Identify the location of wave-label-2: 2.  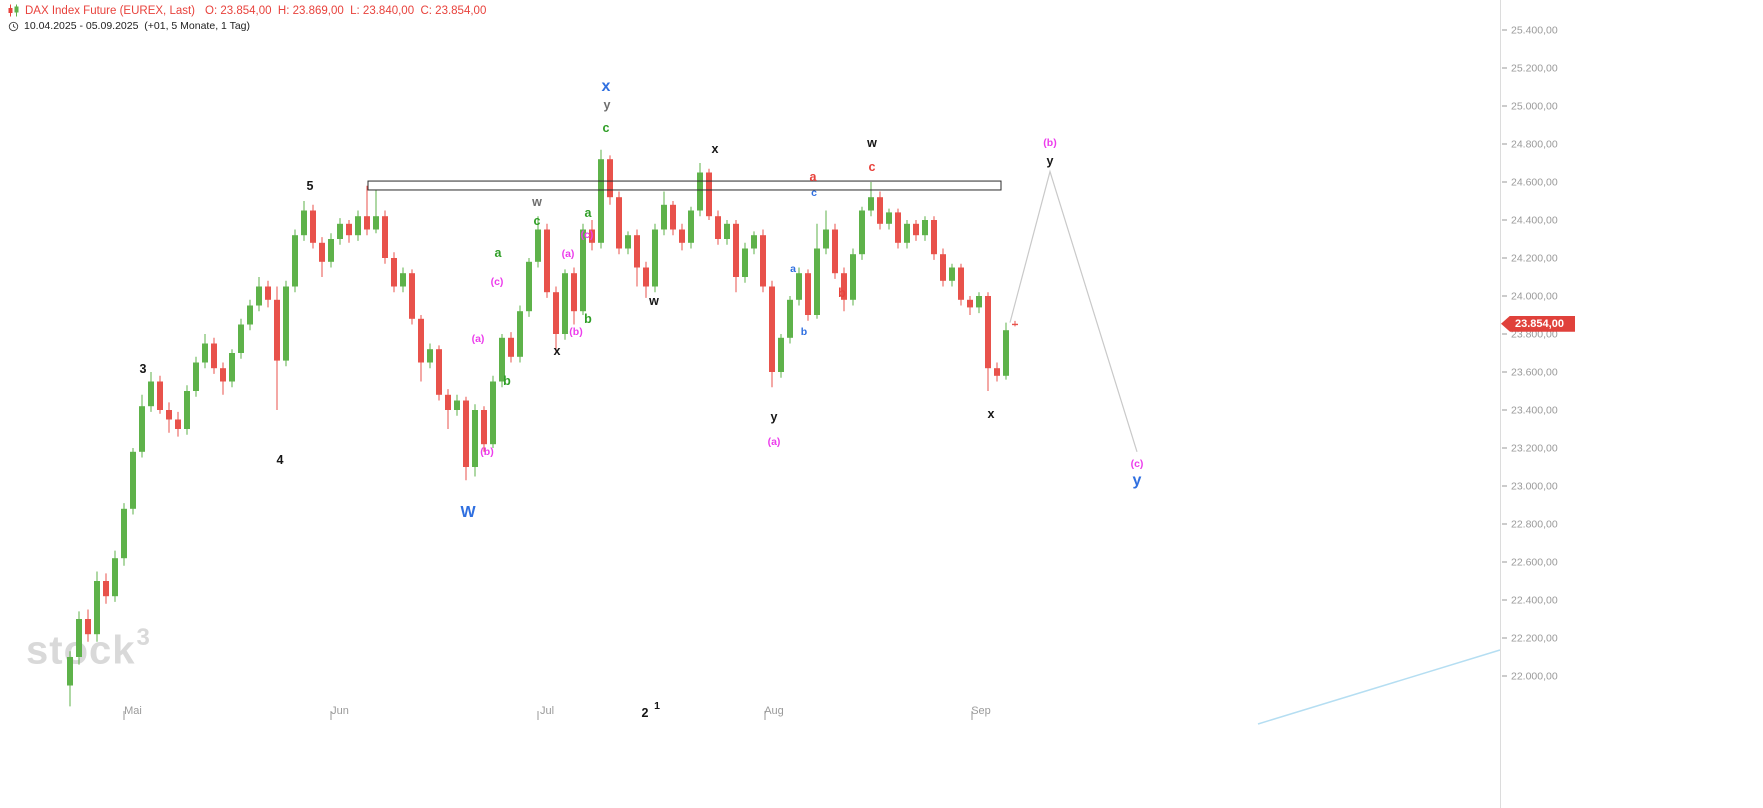
(645, 713).